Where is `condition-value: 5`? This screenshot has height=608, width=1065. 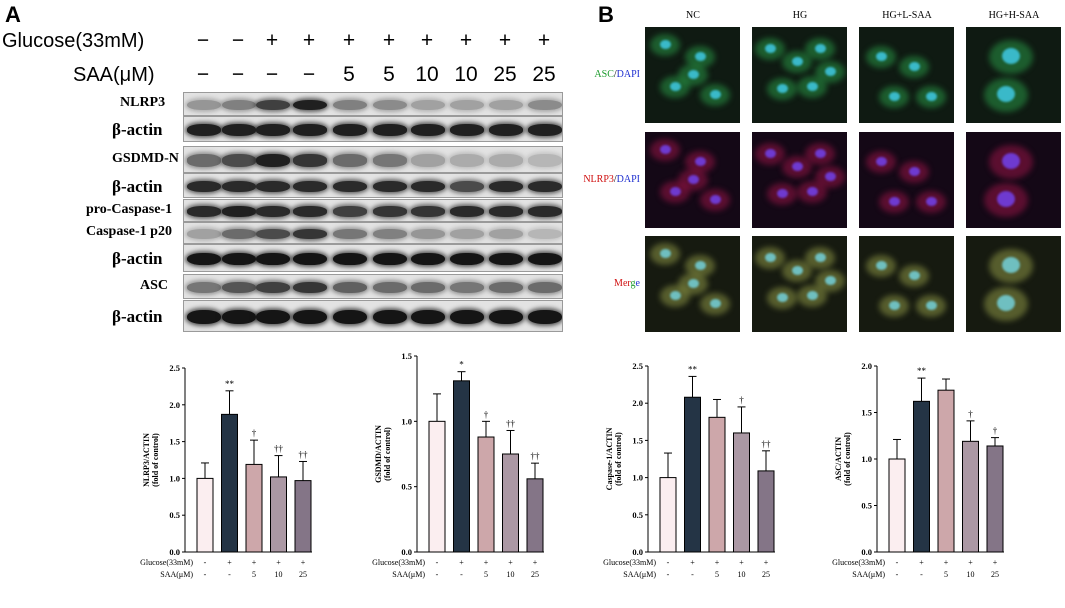 condition-value: 5 is located at coordinates (389, 74).